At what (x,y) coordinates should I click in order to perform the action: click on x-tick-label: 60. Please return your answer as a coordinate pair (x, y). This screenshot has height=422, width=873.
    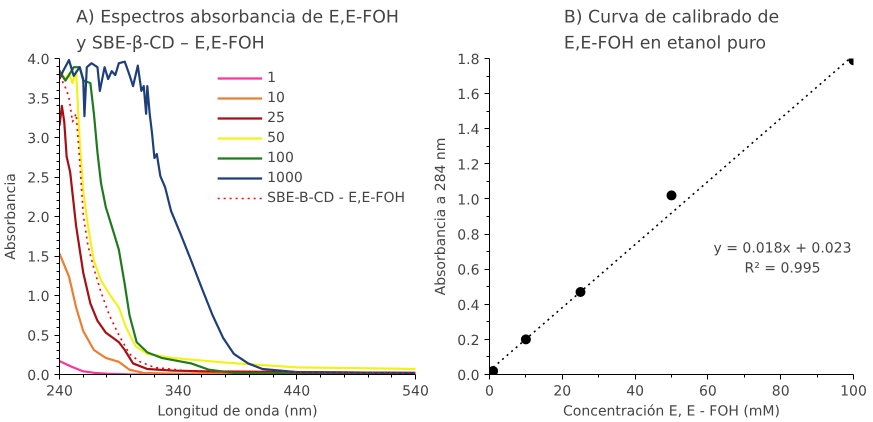
    Looking at the image, I should click on (707, 392).